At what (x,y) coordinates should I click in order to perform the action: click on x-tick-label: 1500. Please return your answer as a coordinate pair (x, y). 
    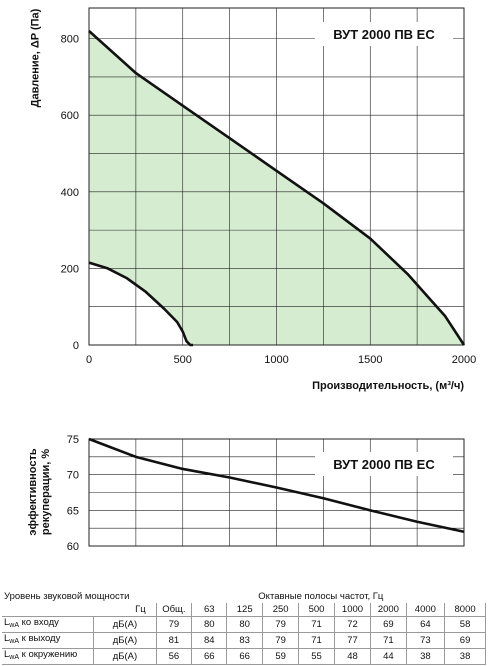
    Looking at the image, I should click on (370, 360).